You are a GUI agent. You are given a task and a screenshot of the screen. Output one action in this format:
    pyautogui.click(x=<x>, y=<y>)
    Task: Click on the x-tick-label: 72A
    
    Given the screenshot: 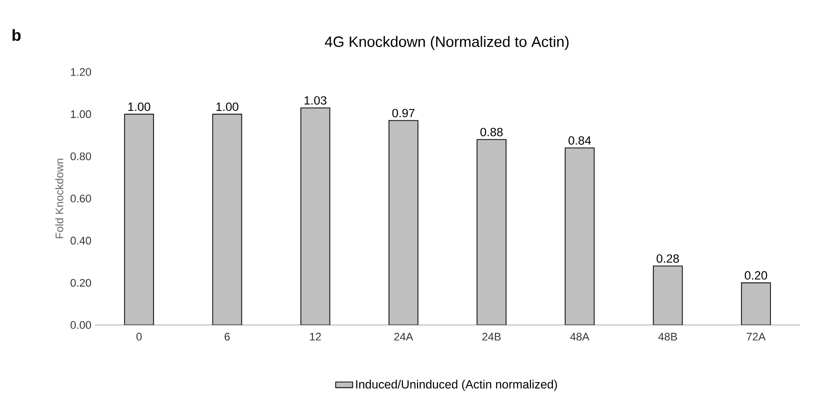 What is the action you would take?
    pyautogui.click(x=756, y=336)
    